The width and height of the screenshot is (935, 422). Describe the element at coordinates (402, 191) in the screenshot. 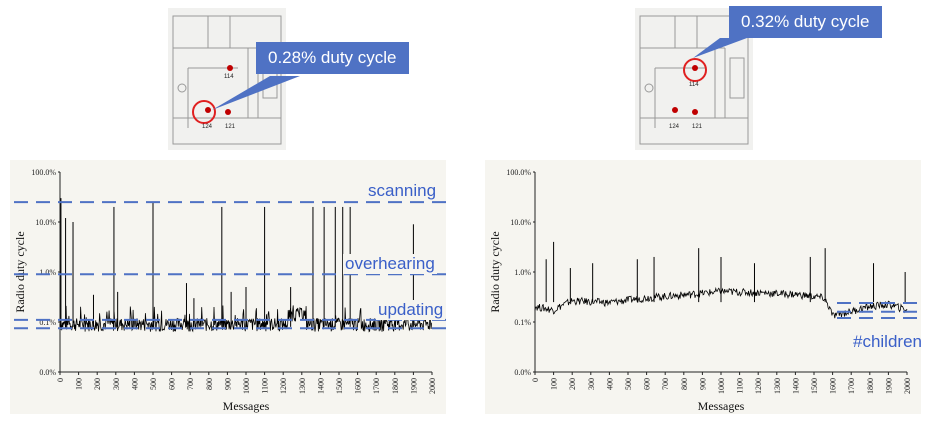

I see `annotation-scanning: scanning` at that location.